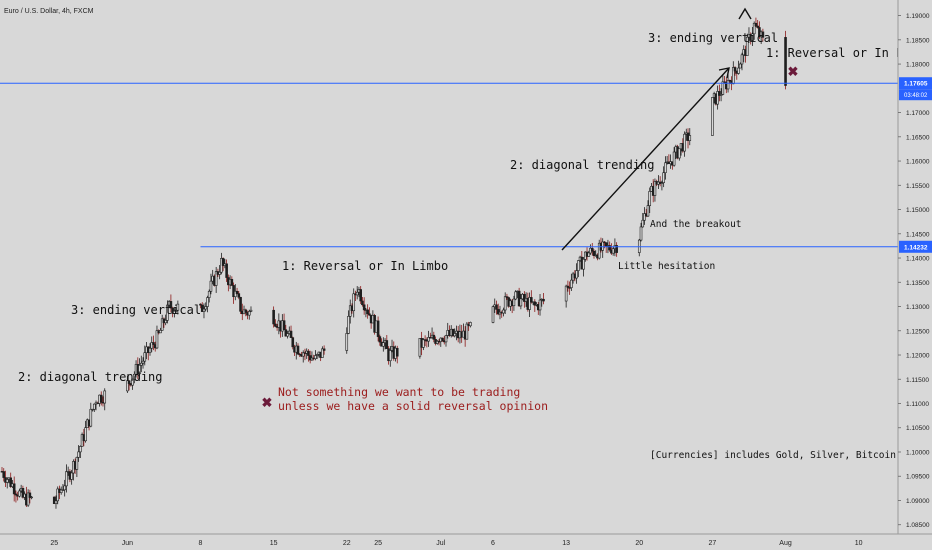 This screenshot has height=550, width=932. I want to click on time-axis-labels: 25 Jun 8 15 22 25 Jul 6 13 20 27 Aug 10, so click(456, 543).